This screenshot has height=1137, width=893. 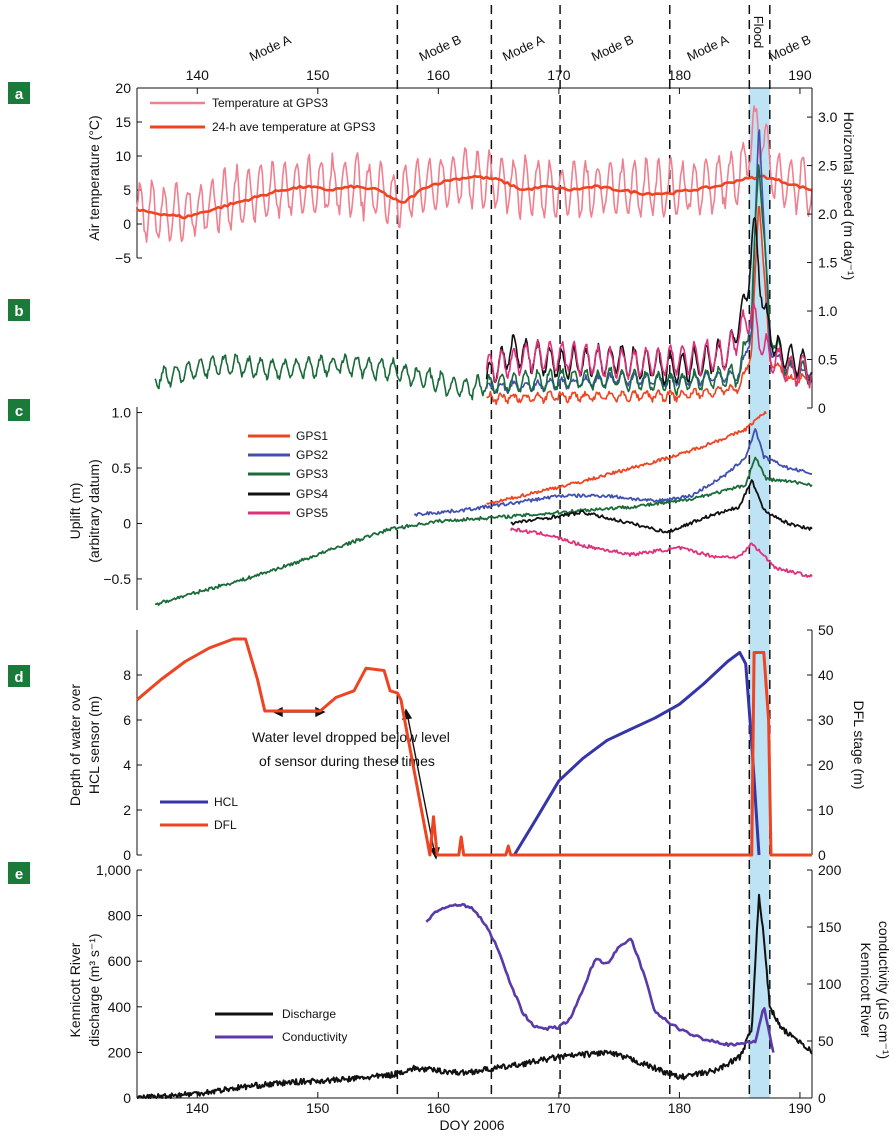 I want to click on legend-gps4: GPS4, so click(x=312, y=494).